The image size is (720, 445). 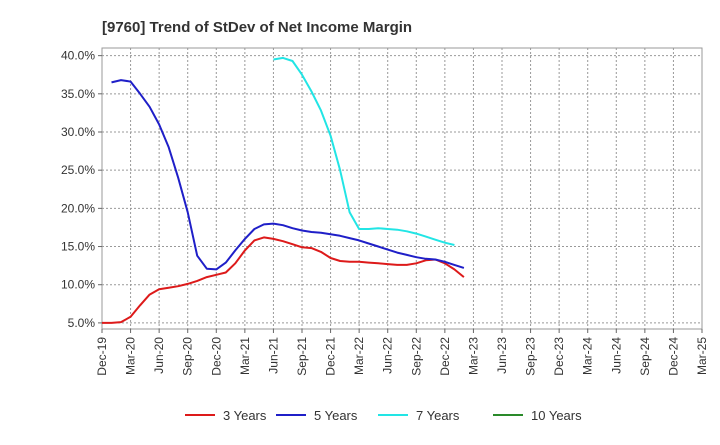 I want to click on x-tick-label: Jun-21, so click(x=273, y=355).